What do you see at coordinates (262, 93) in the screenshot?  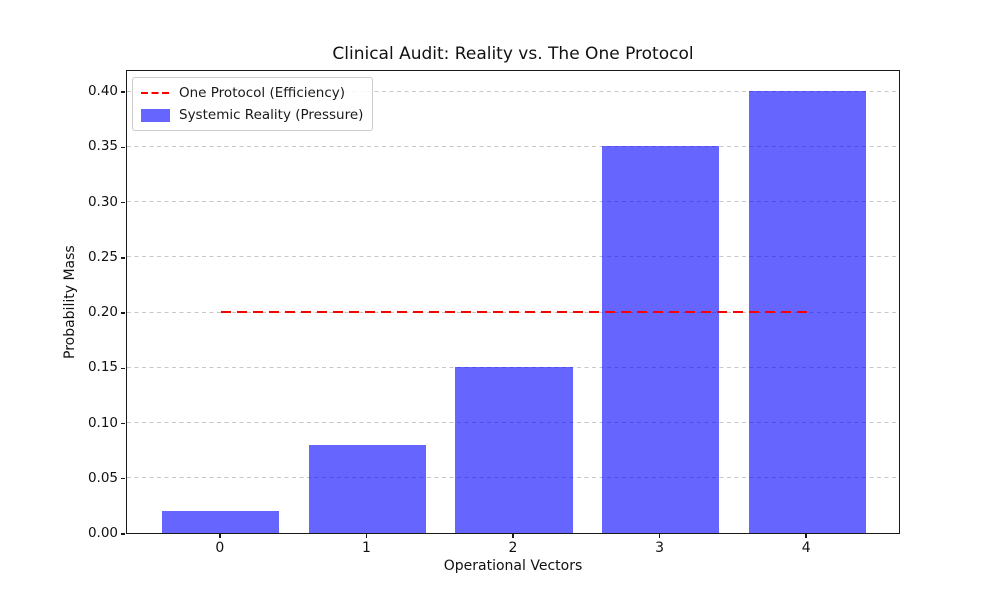 I see `legend-label: One Protocol (Efficiency)` at bounding box center [262, 93].